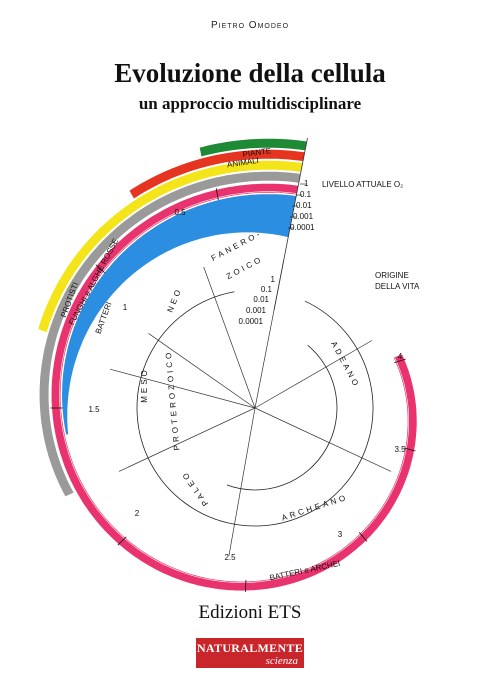 Image resolution: width=500 pixels, height=679 pixels. I want to click on diagram-label: DELLA VITA, so click(397, 286).